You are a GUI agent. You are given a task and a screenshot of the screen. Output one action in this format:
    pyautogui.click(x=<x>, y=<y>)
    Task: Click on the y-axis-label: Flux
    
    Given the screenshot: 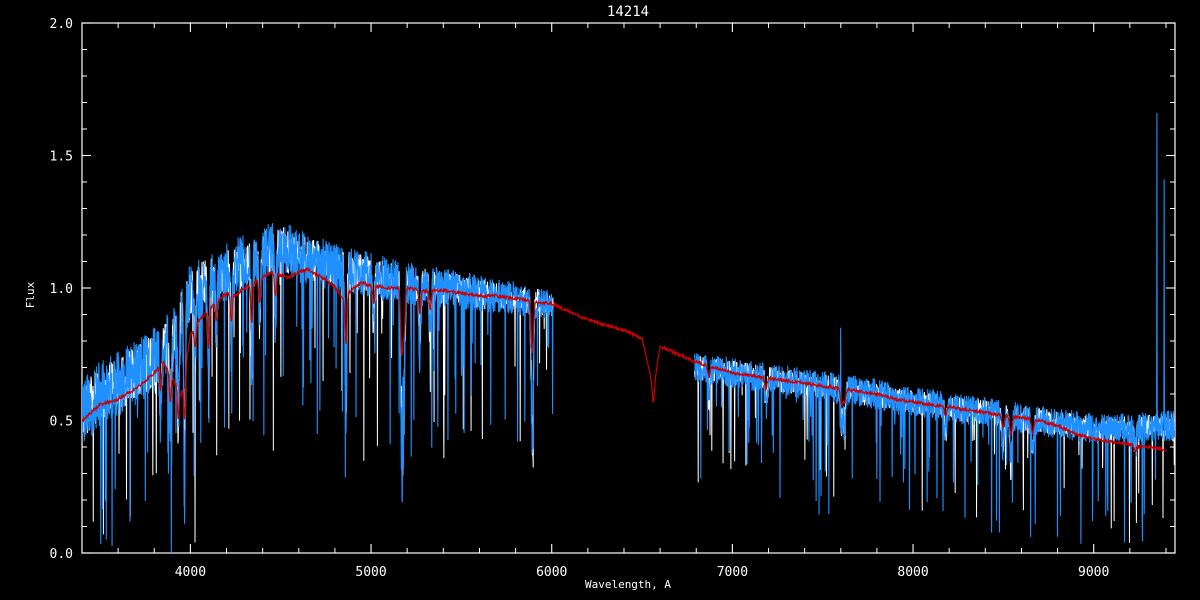 What is the action you would take?
    pyautogui.click(x=30, y=294)
    